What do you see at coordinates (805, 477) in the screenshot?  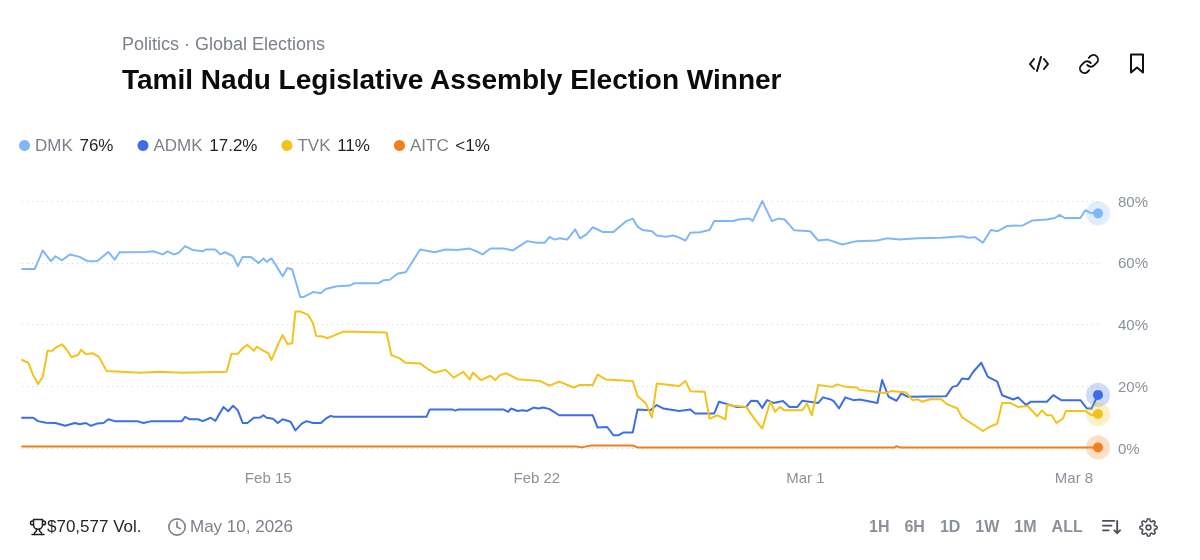 I see `x-tick-label: Mar 1` at bounding box center [805, 477].